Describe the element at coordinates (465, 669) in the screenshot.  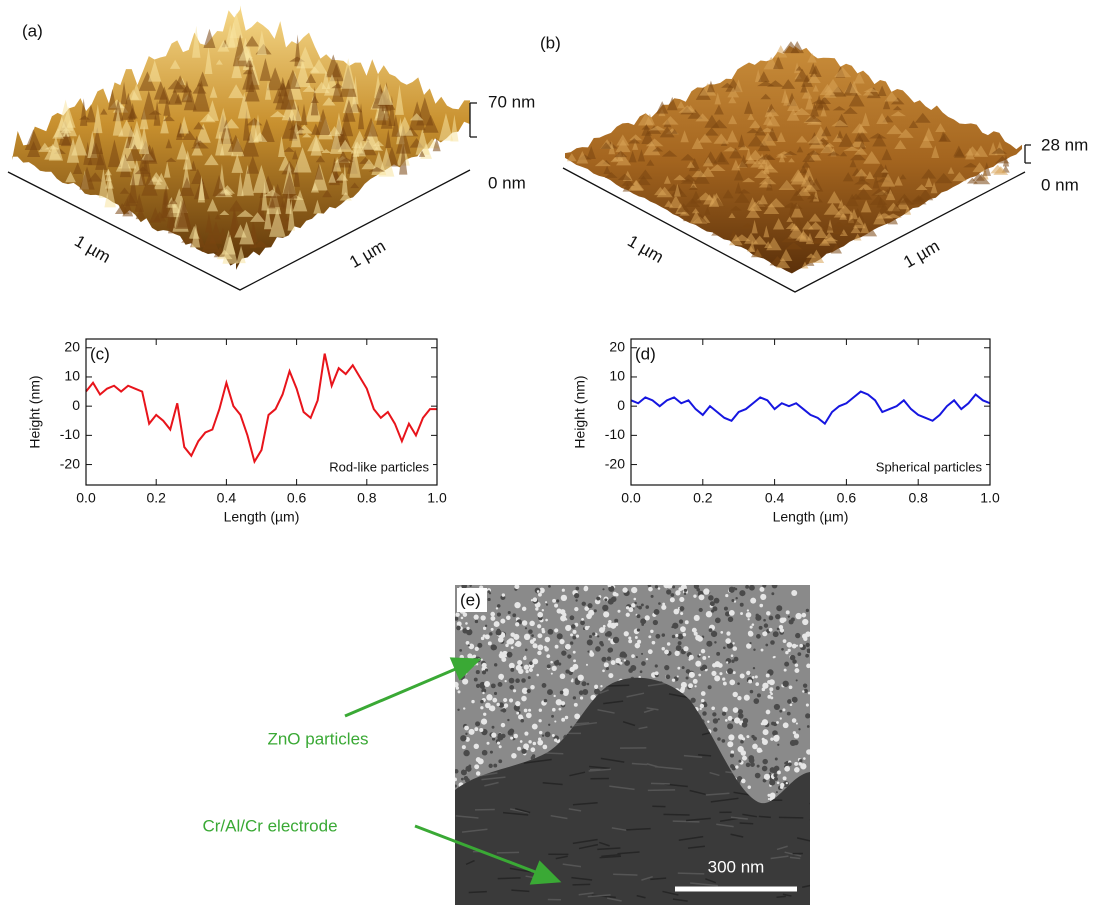
I see `arrow-head` at that location.